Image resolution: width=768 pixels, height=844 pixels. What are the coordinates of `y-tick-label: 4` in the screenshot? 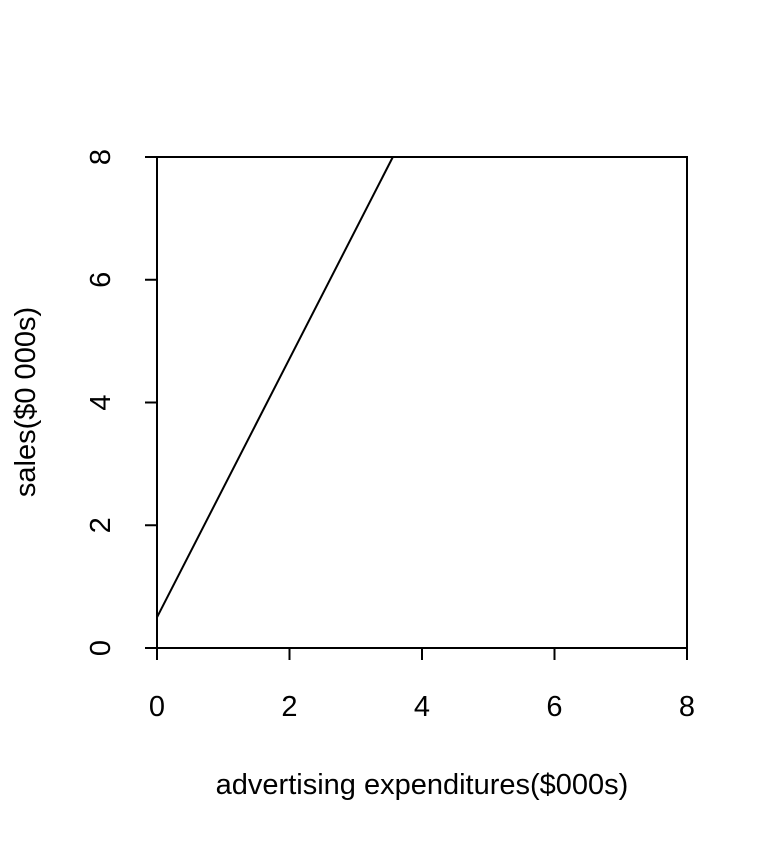 It's located at (101, 402).